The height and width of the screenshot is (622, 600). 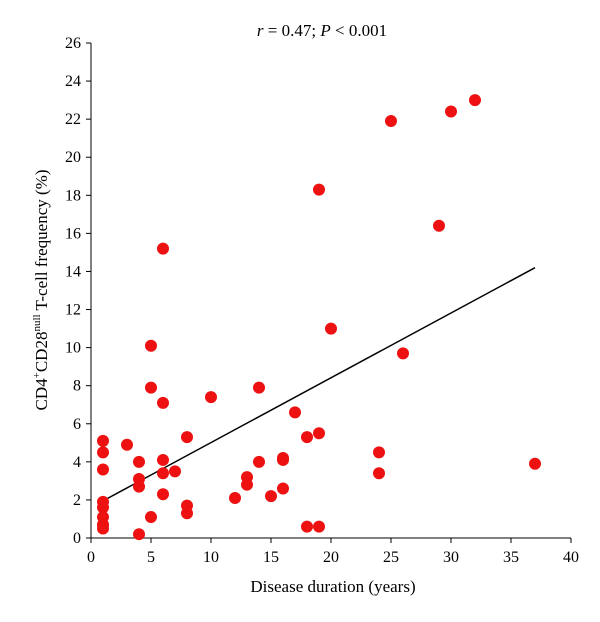 I want to click on y-label-rest: T-cell frequency (%), so click(x=41, y=241).